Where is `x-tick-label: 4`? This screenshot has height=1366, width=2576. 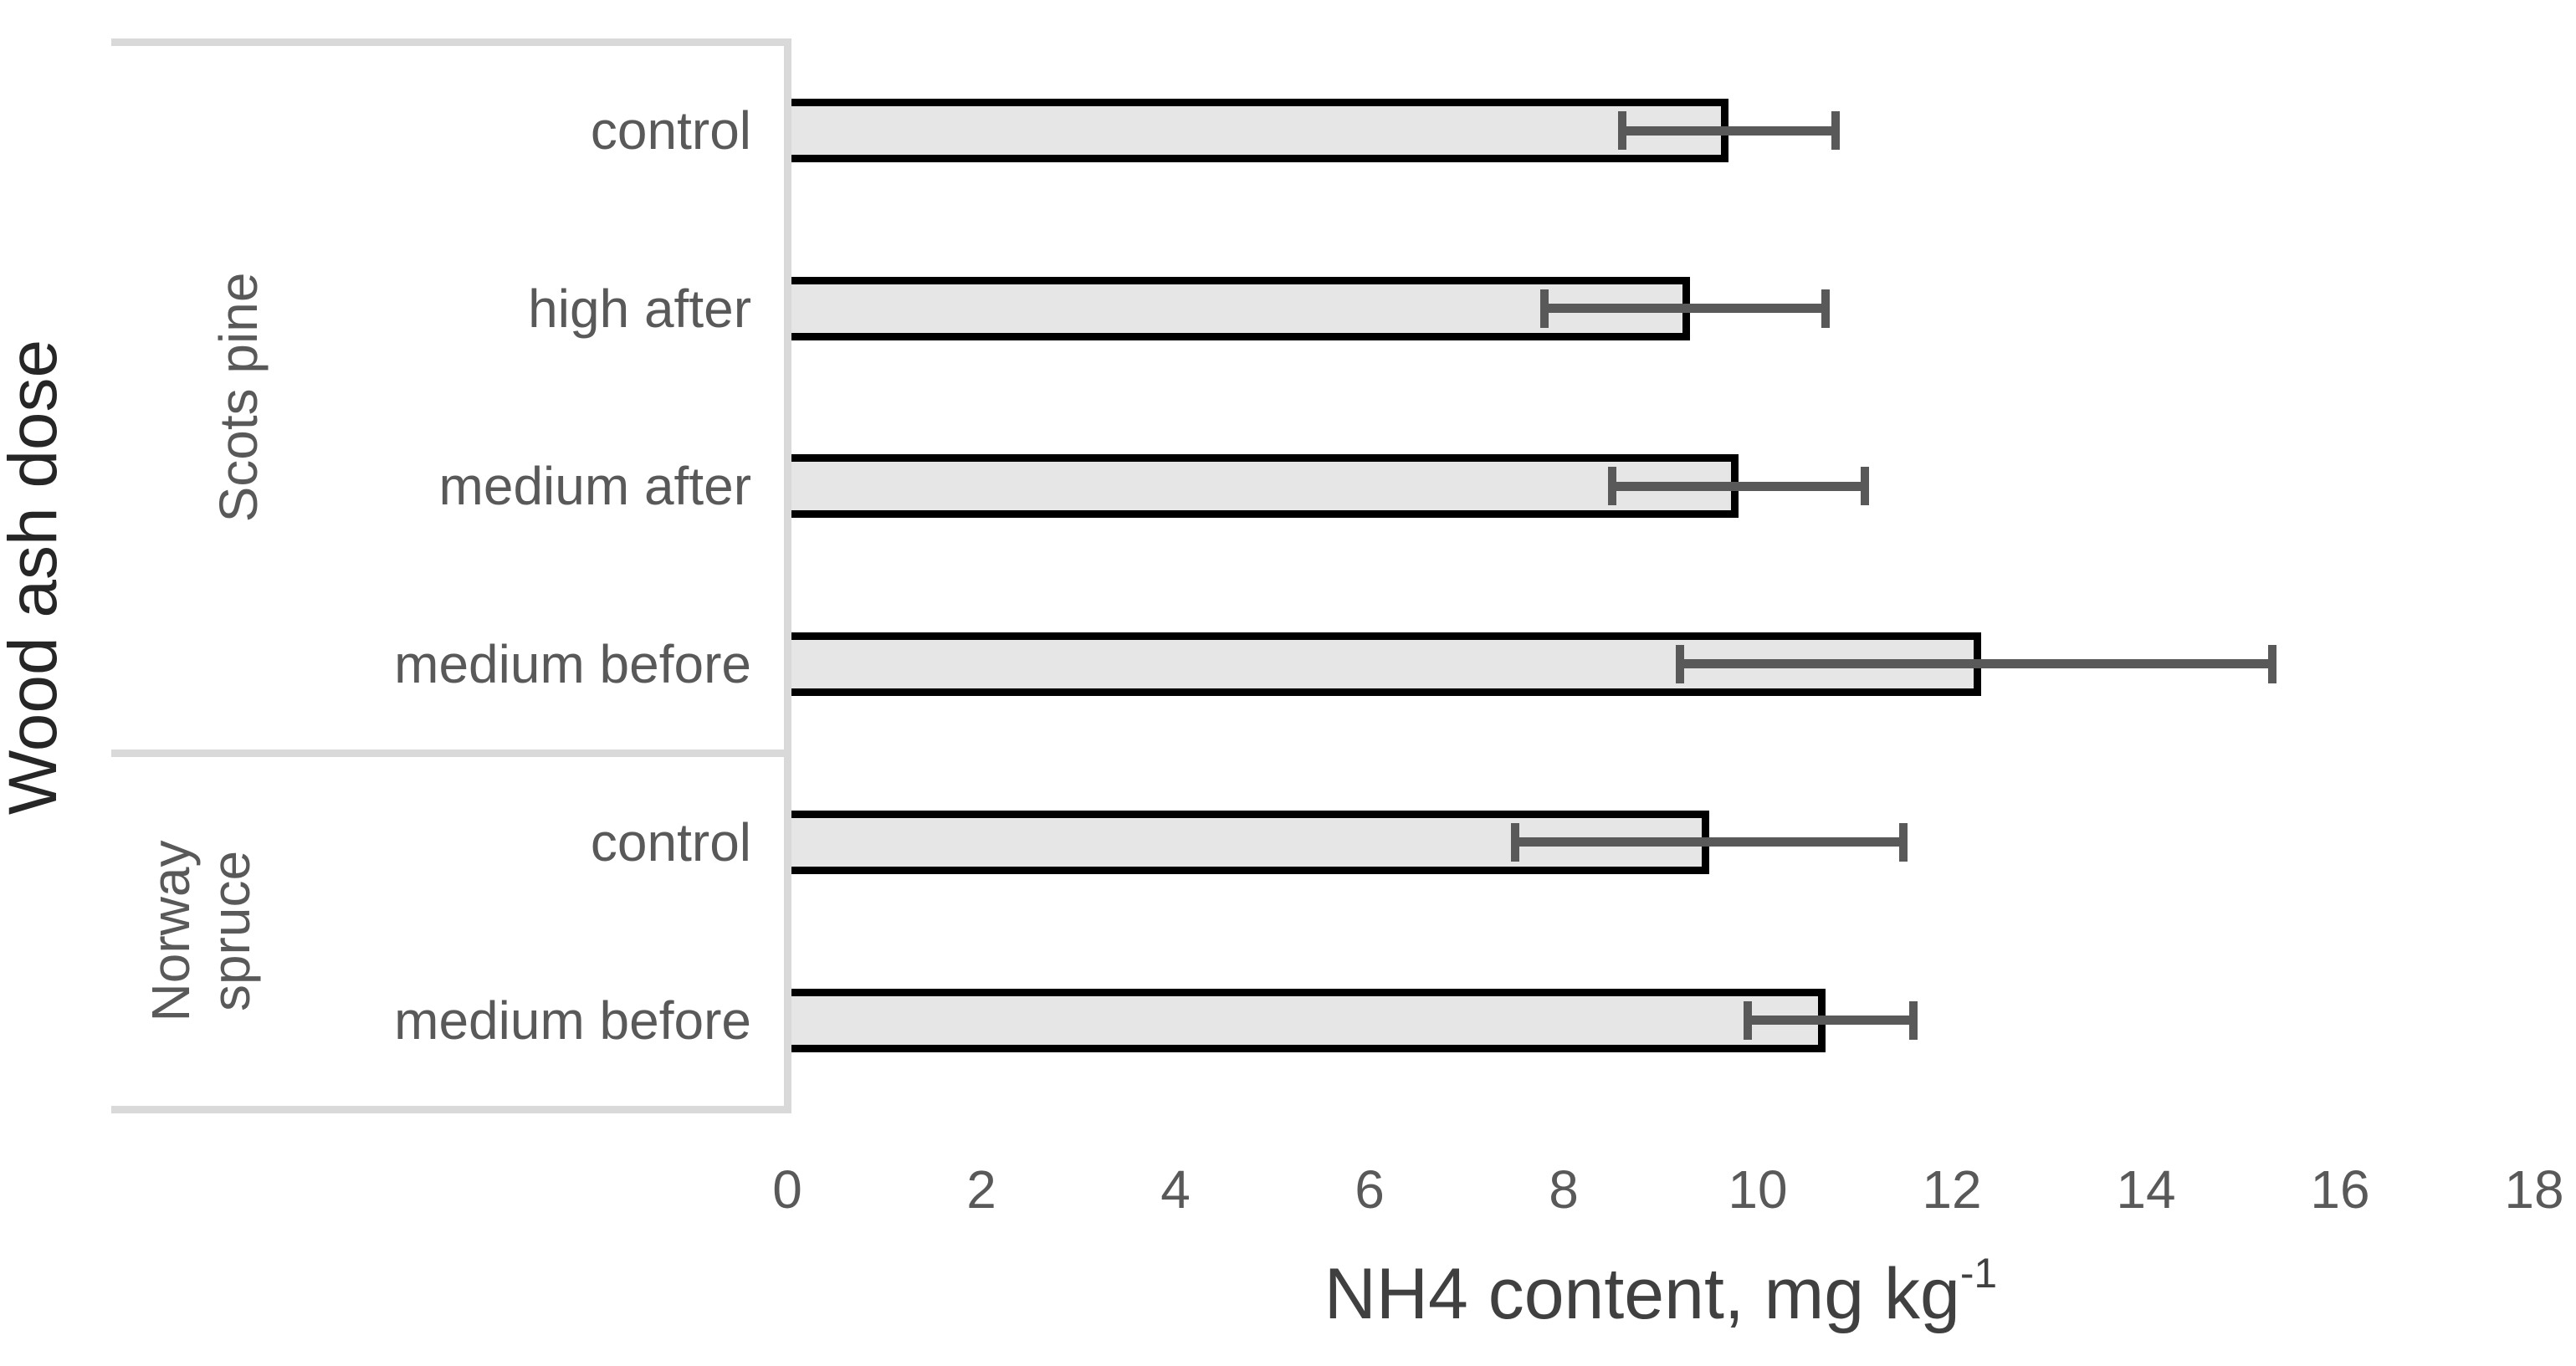 x-tick-label: 4 is located at coordinates (1175, 1189).